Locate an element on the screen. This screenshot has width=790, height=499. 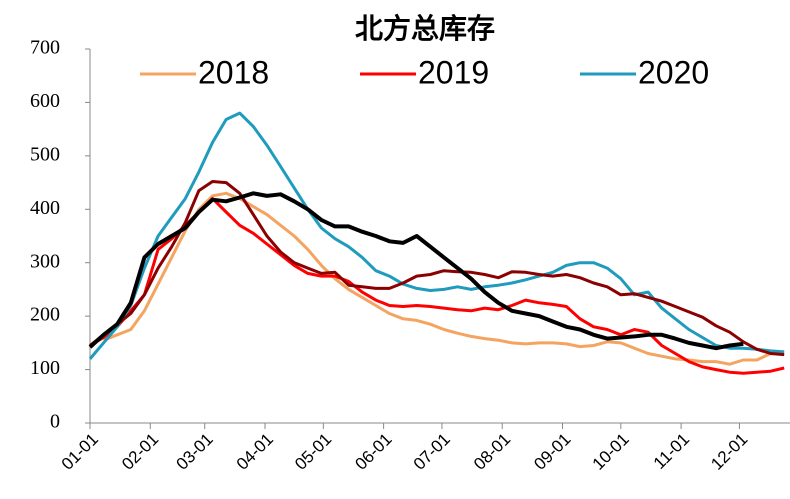
chart-title: 北方总库存 is located at coordinates (425, 28).